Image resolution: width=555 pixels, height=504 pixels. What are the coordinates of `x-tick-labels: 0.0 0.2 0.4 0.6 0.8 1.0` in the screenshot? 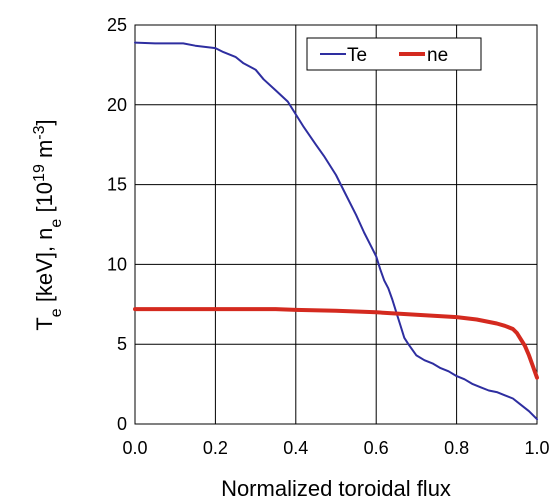 It's located at (335, 448).